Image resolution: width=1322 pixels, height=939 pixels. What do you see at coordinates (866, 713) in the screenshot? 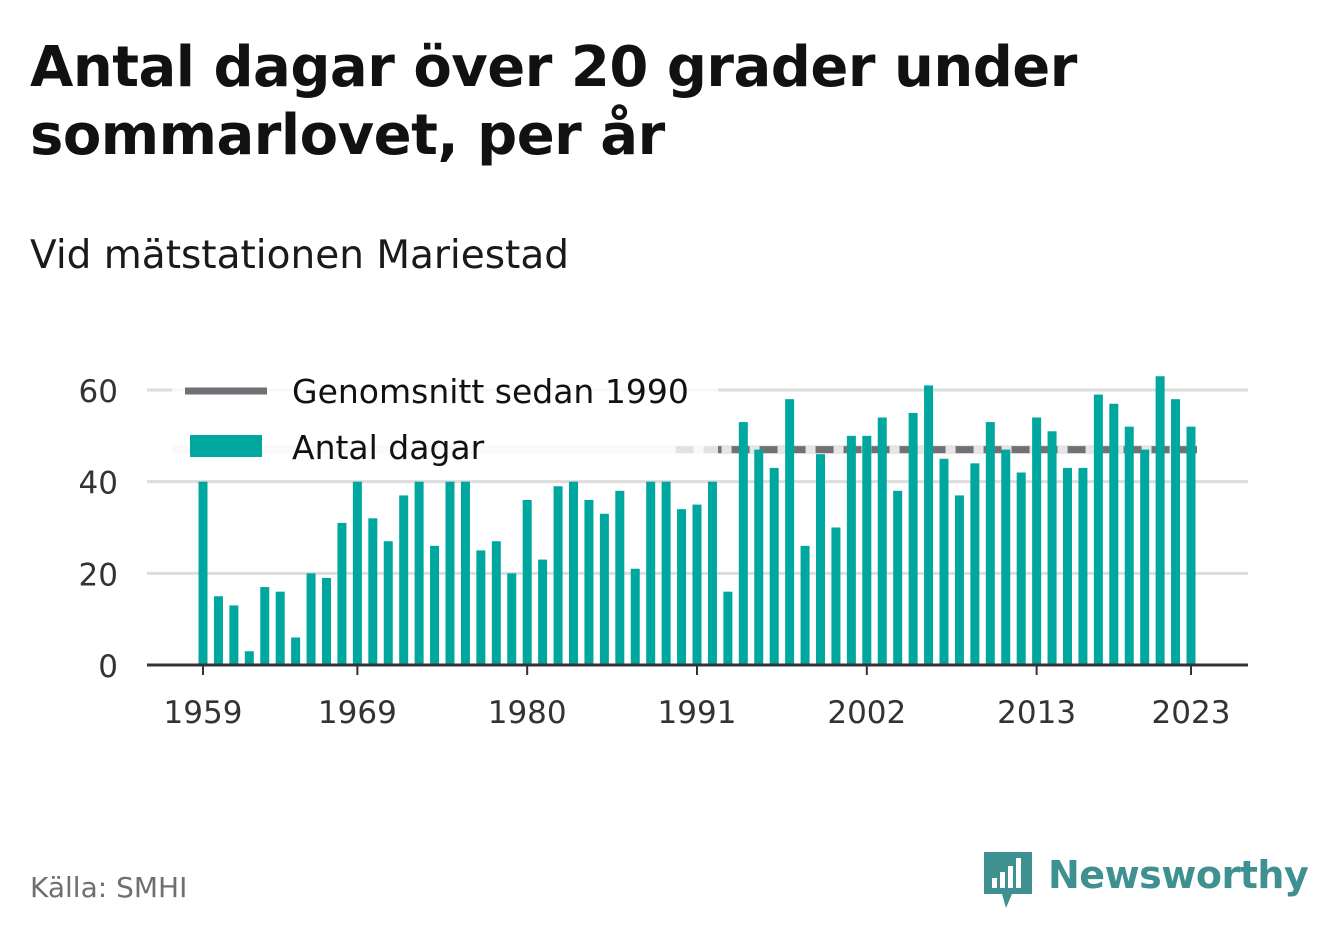
I see `x-tick-label: 2002` at bounding box center [866, 713].